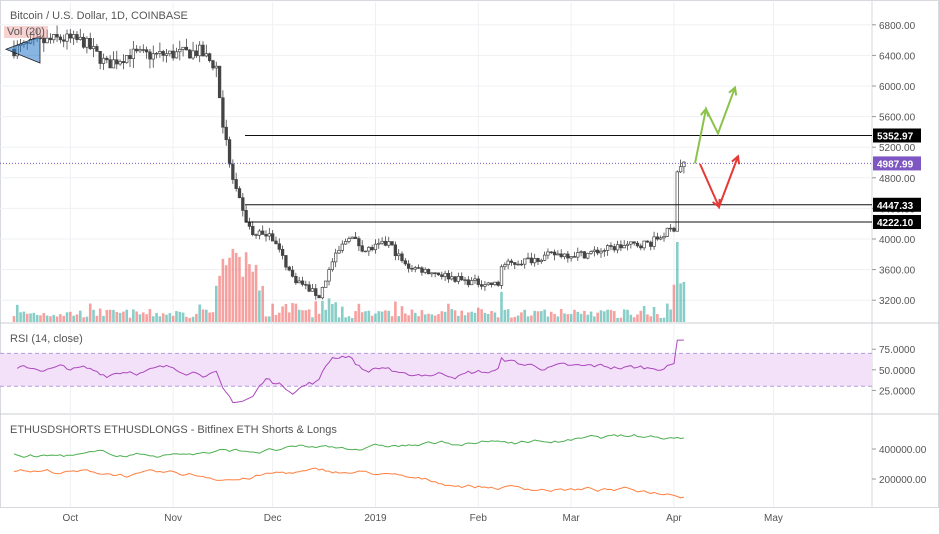  I want to click on current-price-box, so click(897, 163).